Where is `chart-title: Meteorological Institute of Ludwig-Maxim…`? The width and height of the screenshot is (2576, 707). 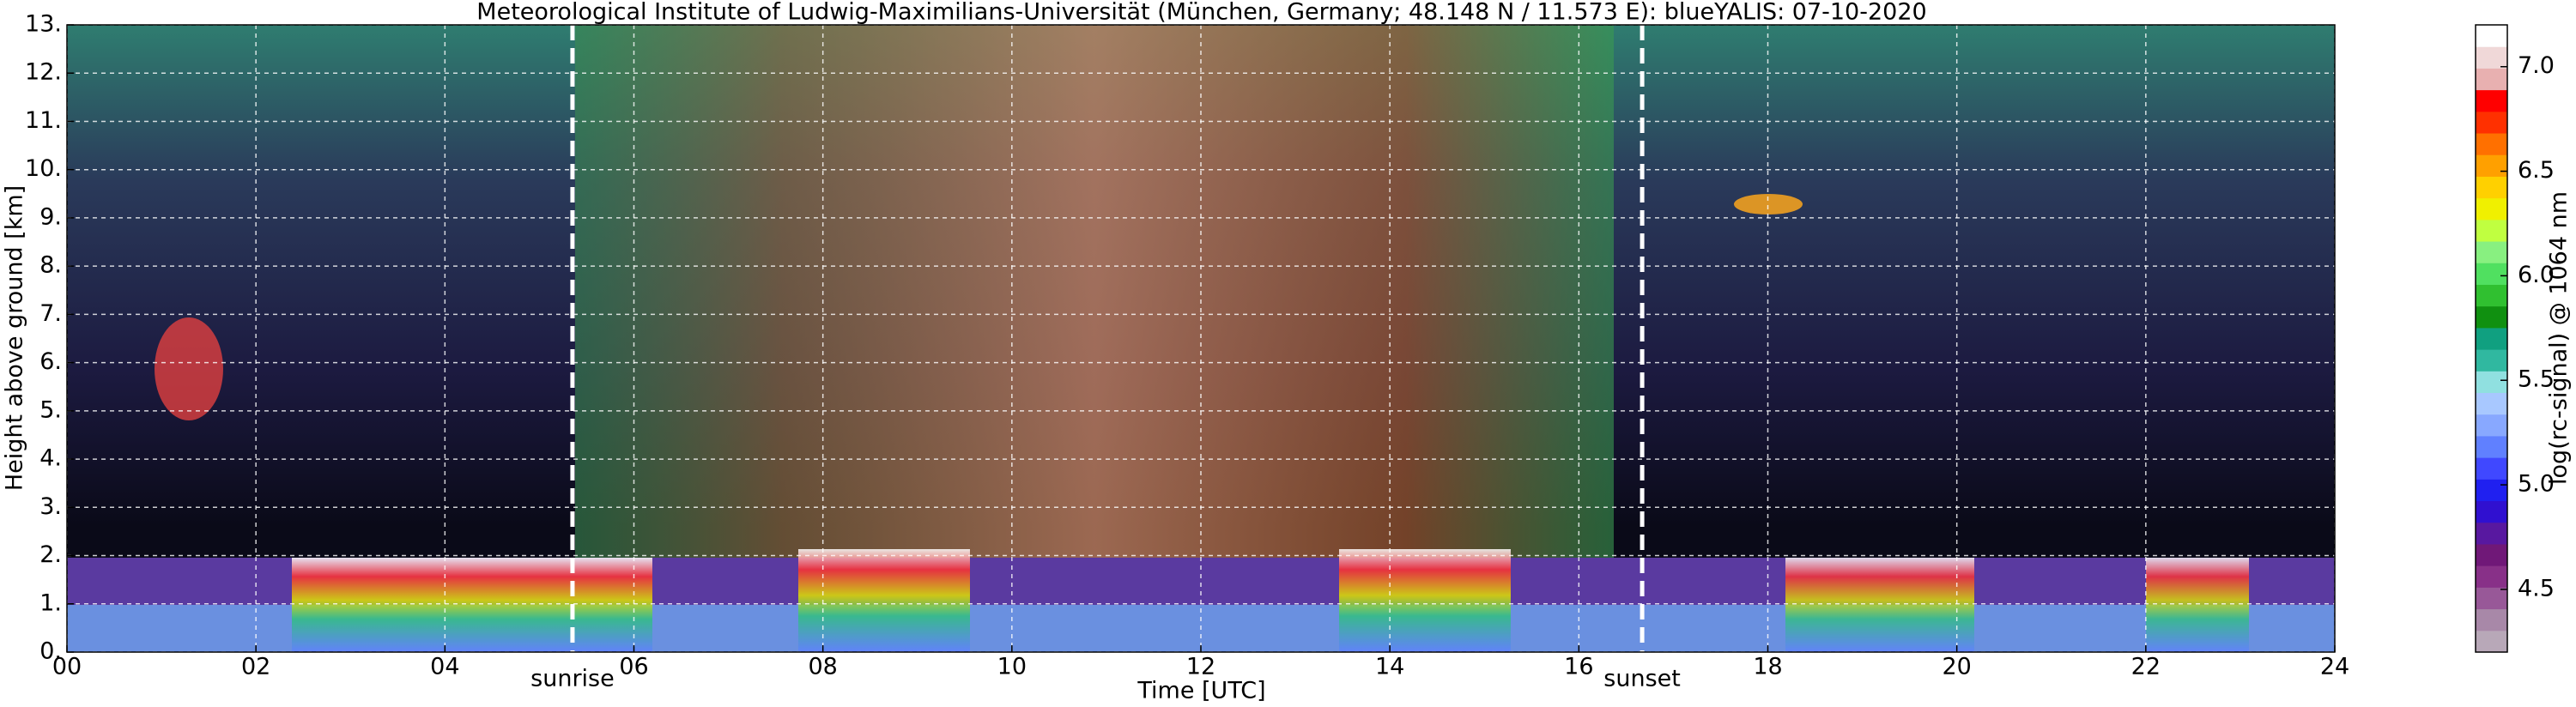 chart-title: Meteorological Institute of Ludwig-Maxim… is located at coordinates (1201, 13).